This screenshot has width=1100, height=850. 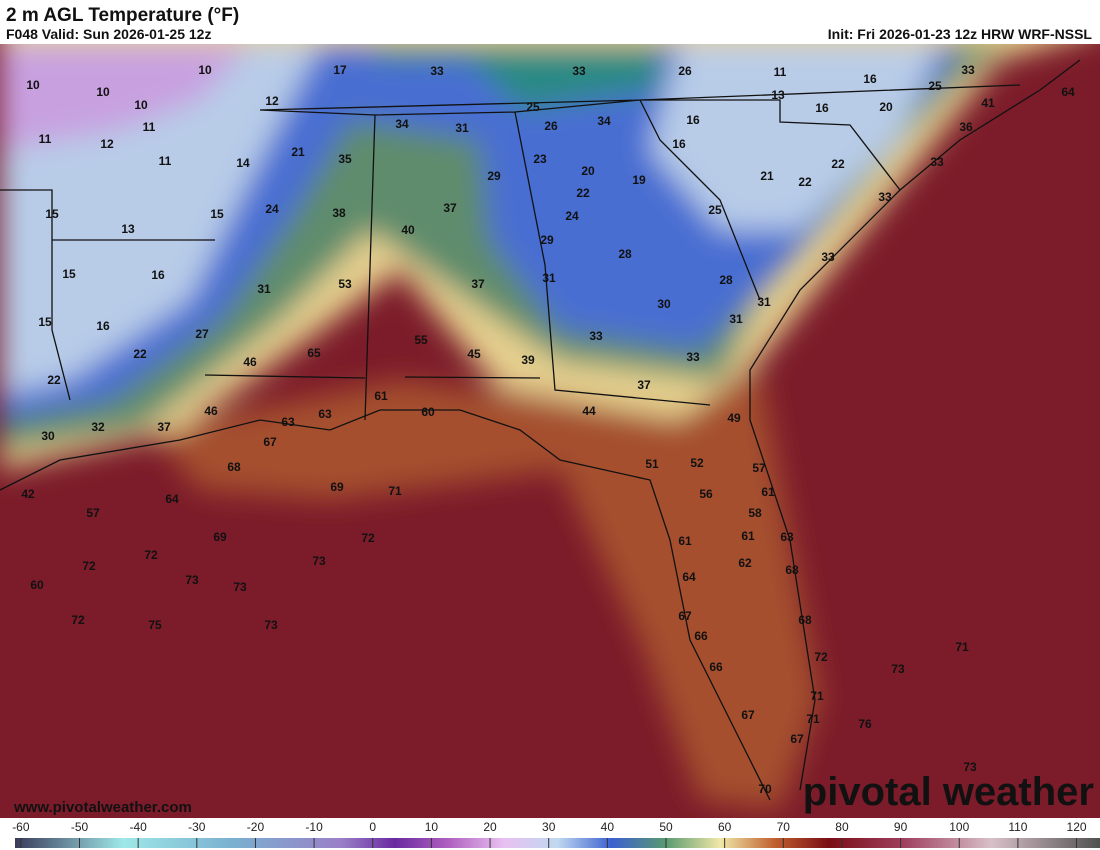 I want to click on temp-label: 70, so click(x=765, y=789).